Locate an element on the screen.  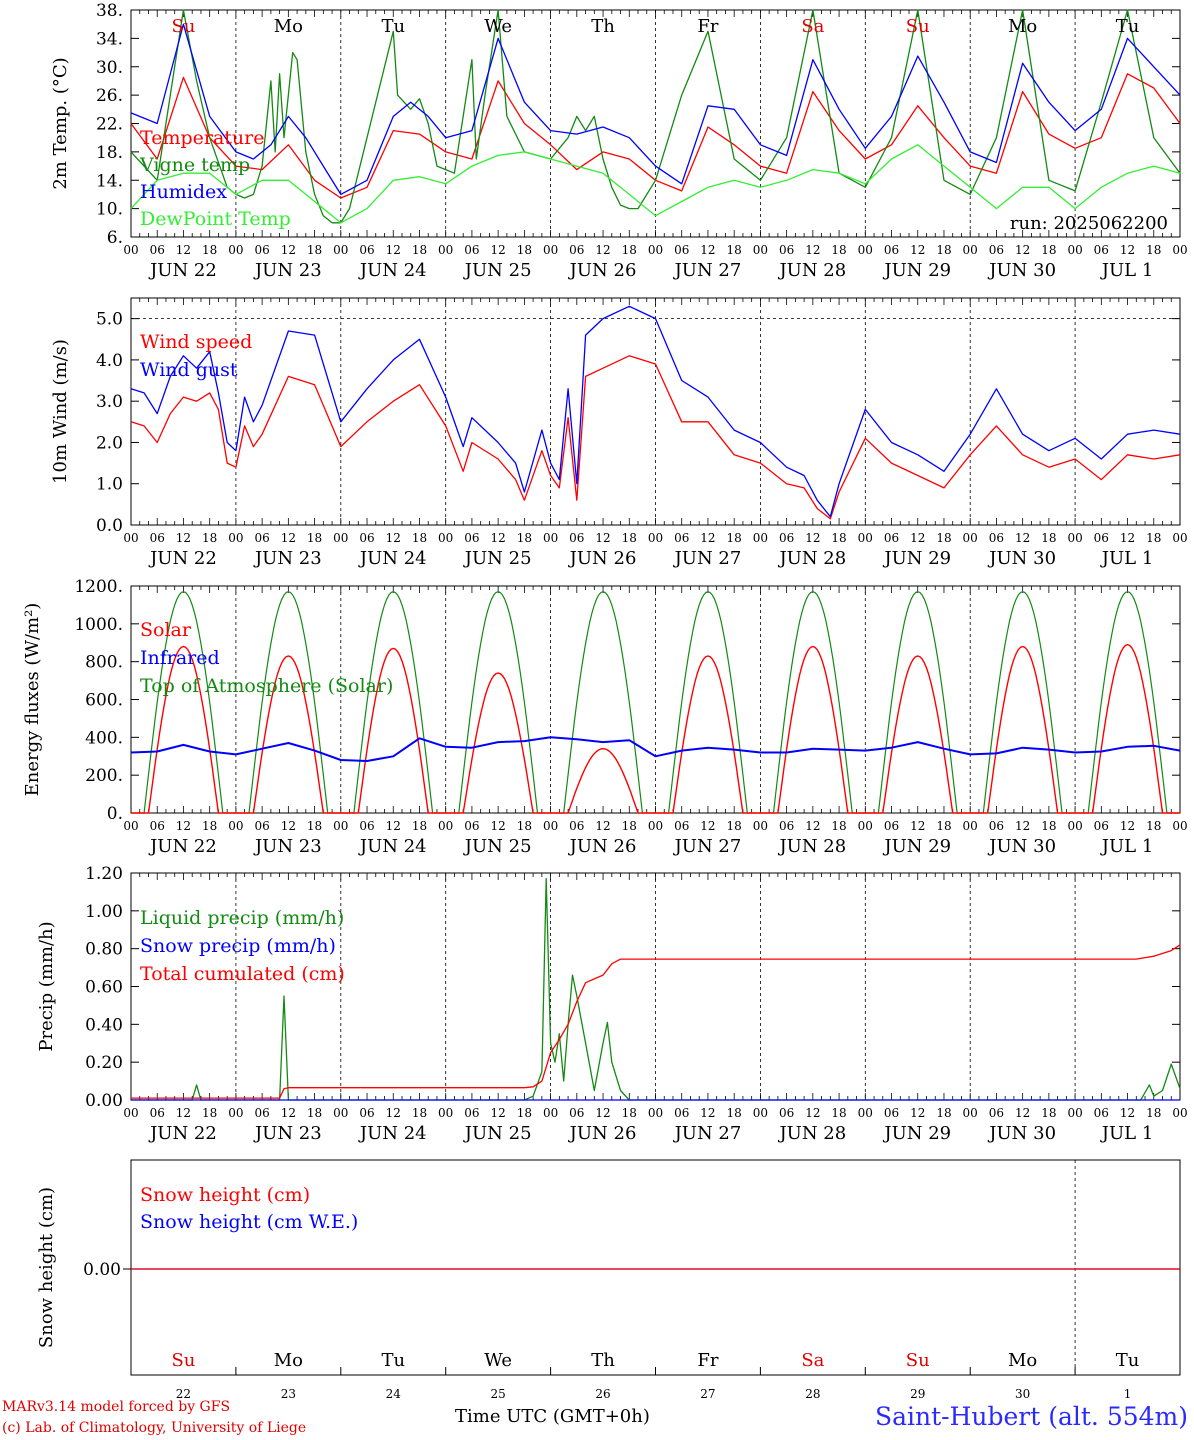
y-tick-label: 1.0 is located at coordinates (109, 485).